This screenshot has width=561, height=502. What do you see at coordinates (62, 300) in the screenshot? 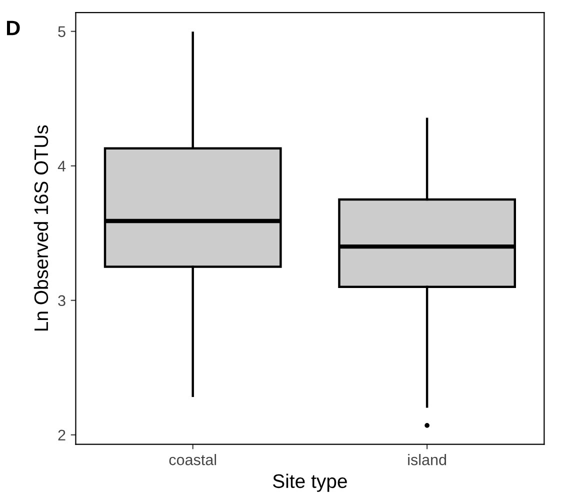
I see `y-tick-label: 3` at bounding box center [62, 300].